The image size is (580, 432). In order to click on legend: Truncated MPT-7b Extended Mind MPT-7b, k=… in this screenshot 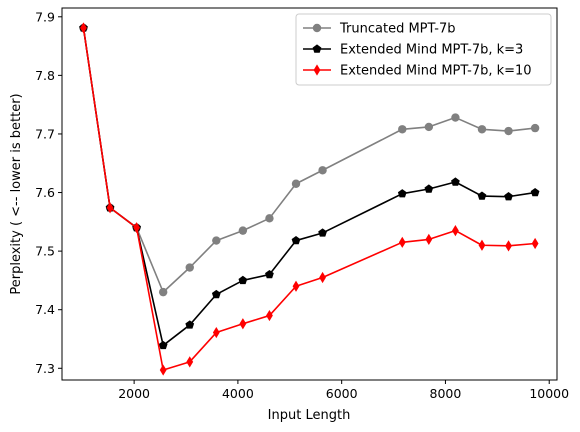, I will do `click(423, 49)`.